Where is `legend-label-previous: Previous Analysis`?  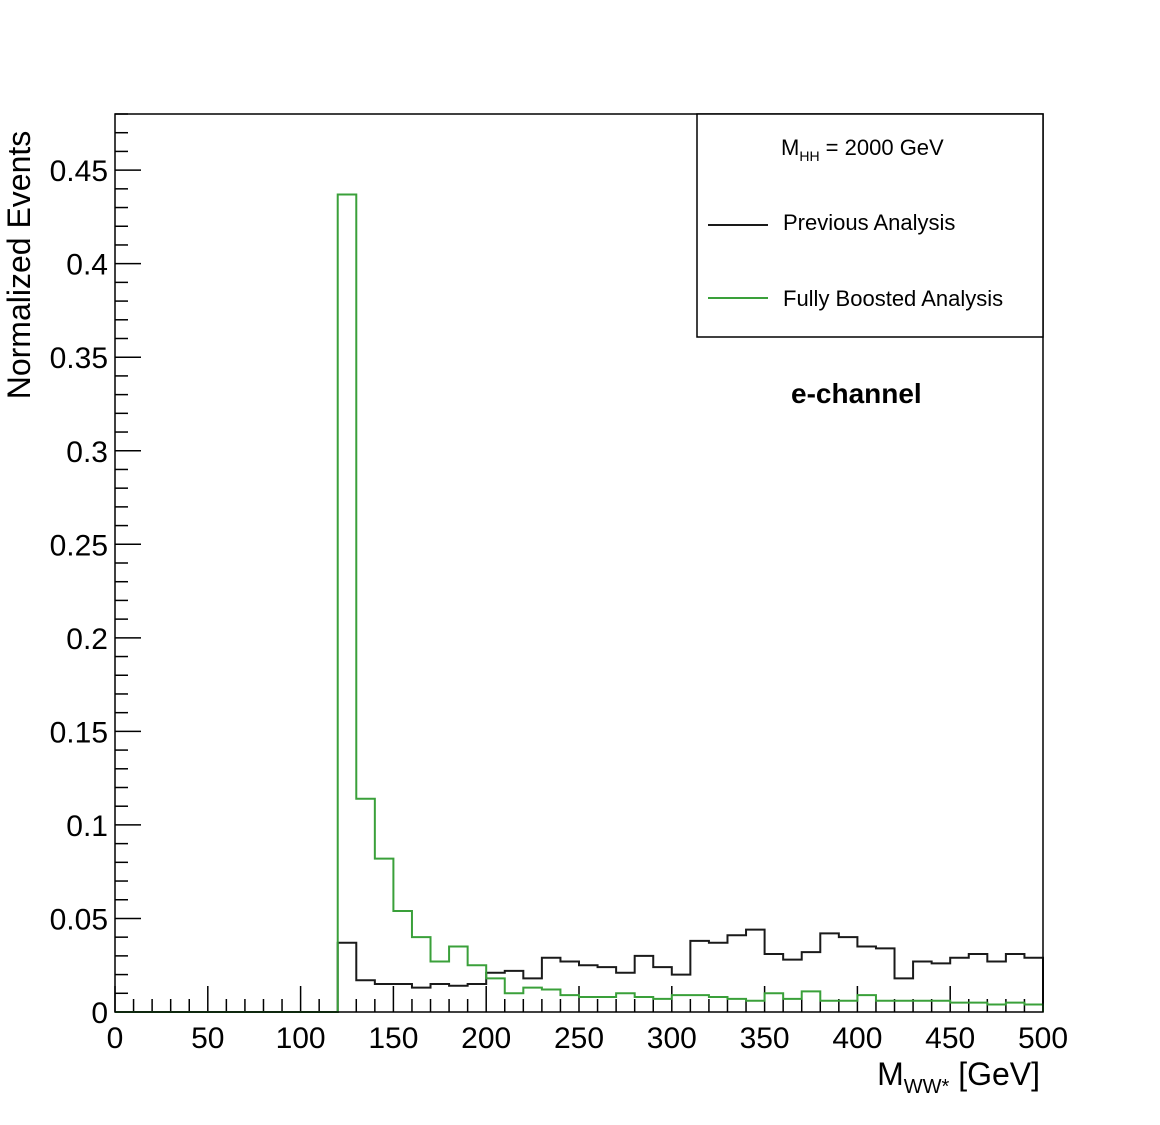 legend-label-previous: Previous Analysis is located at coordinates (869, 222).